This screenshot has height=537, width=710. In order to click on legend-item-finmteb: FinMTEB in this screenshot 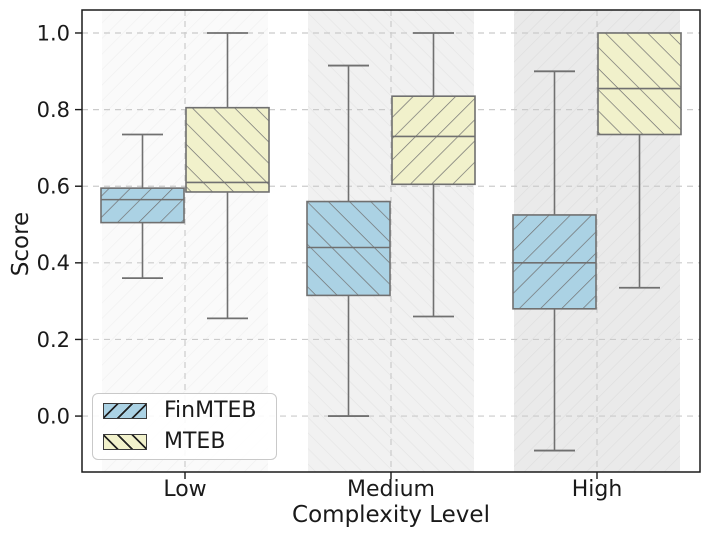, I will do `click(189, 411)`.